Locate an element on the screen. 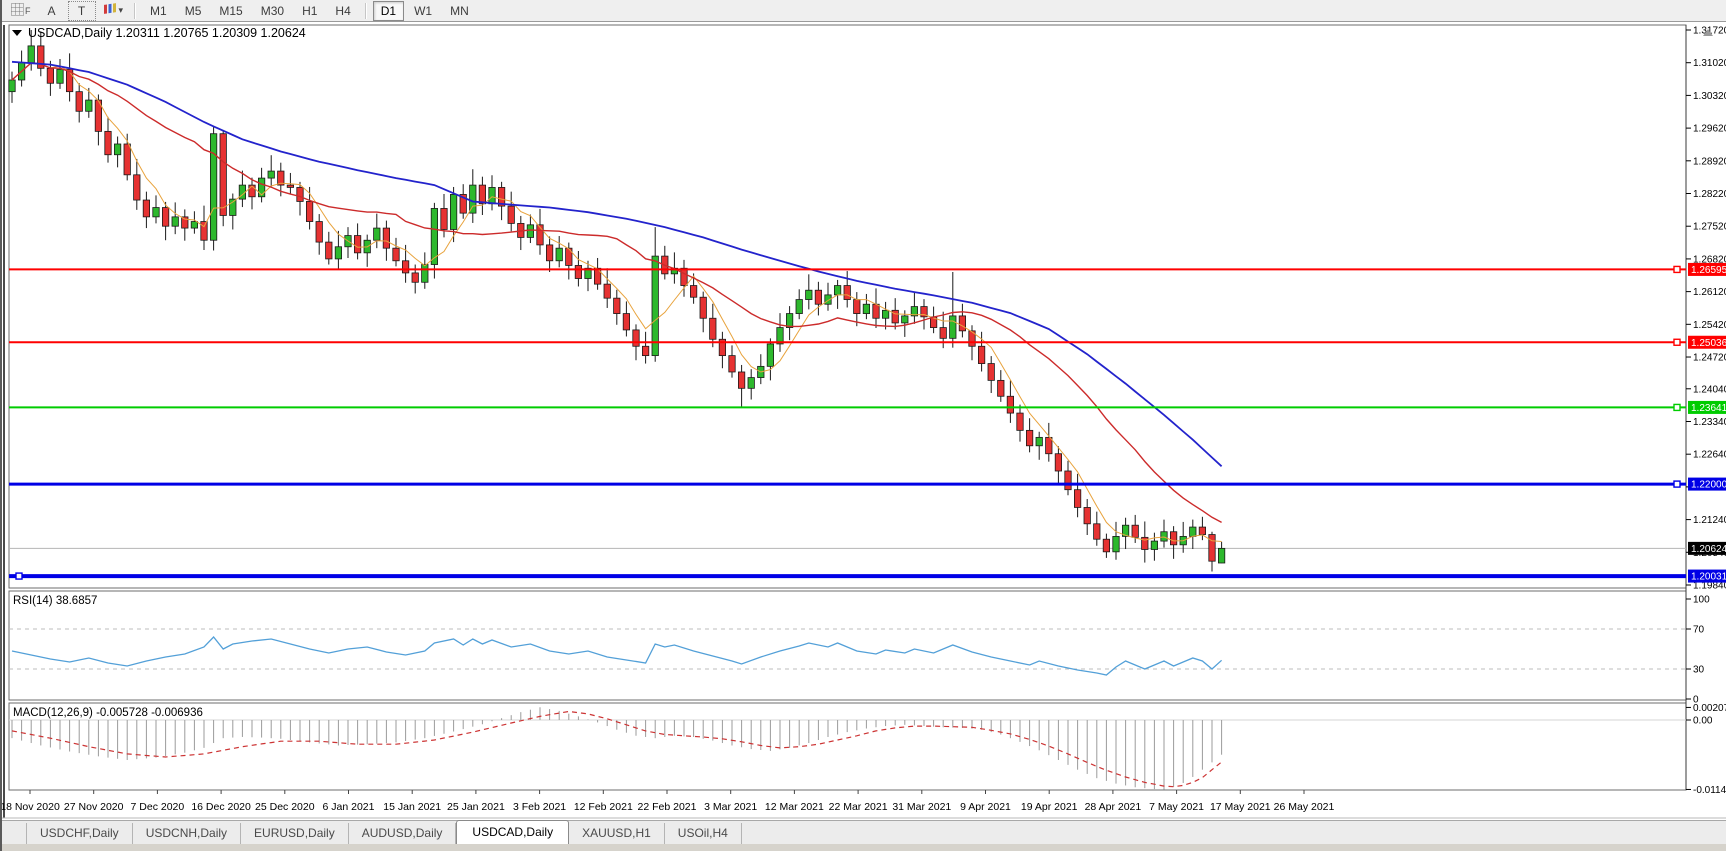  svg-text: 3 Feb 2021 is located at coordinates (539, 807).